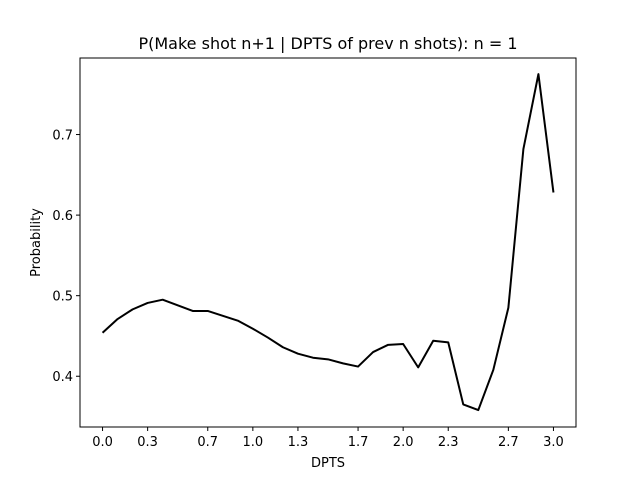  Describe the element at coordinates (207, 442) in the screenshot. I see `x-tick-label: 0.7` at that location.